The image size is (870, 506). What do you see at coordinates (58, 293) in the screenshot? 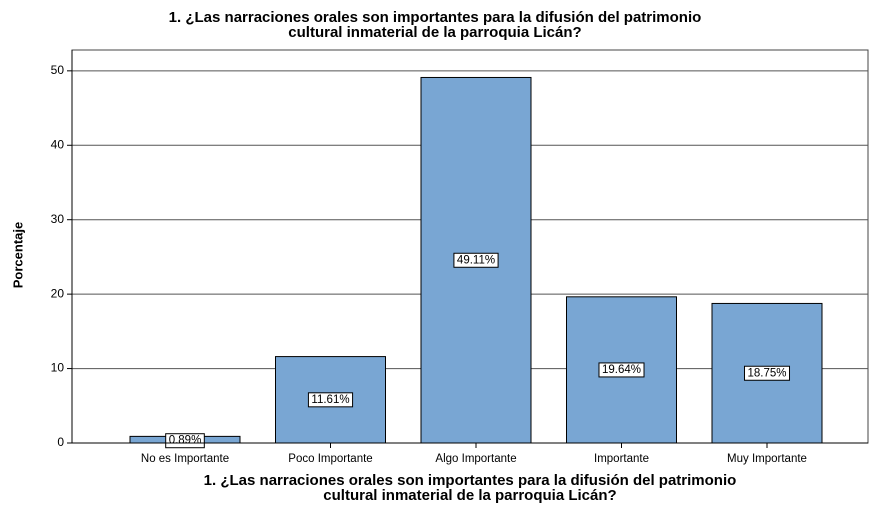
I see `y-tick-label: 20` at bounding box center [58, 293].